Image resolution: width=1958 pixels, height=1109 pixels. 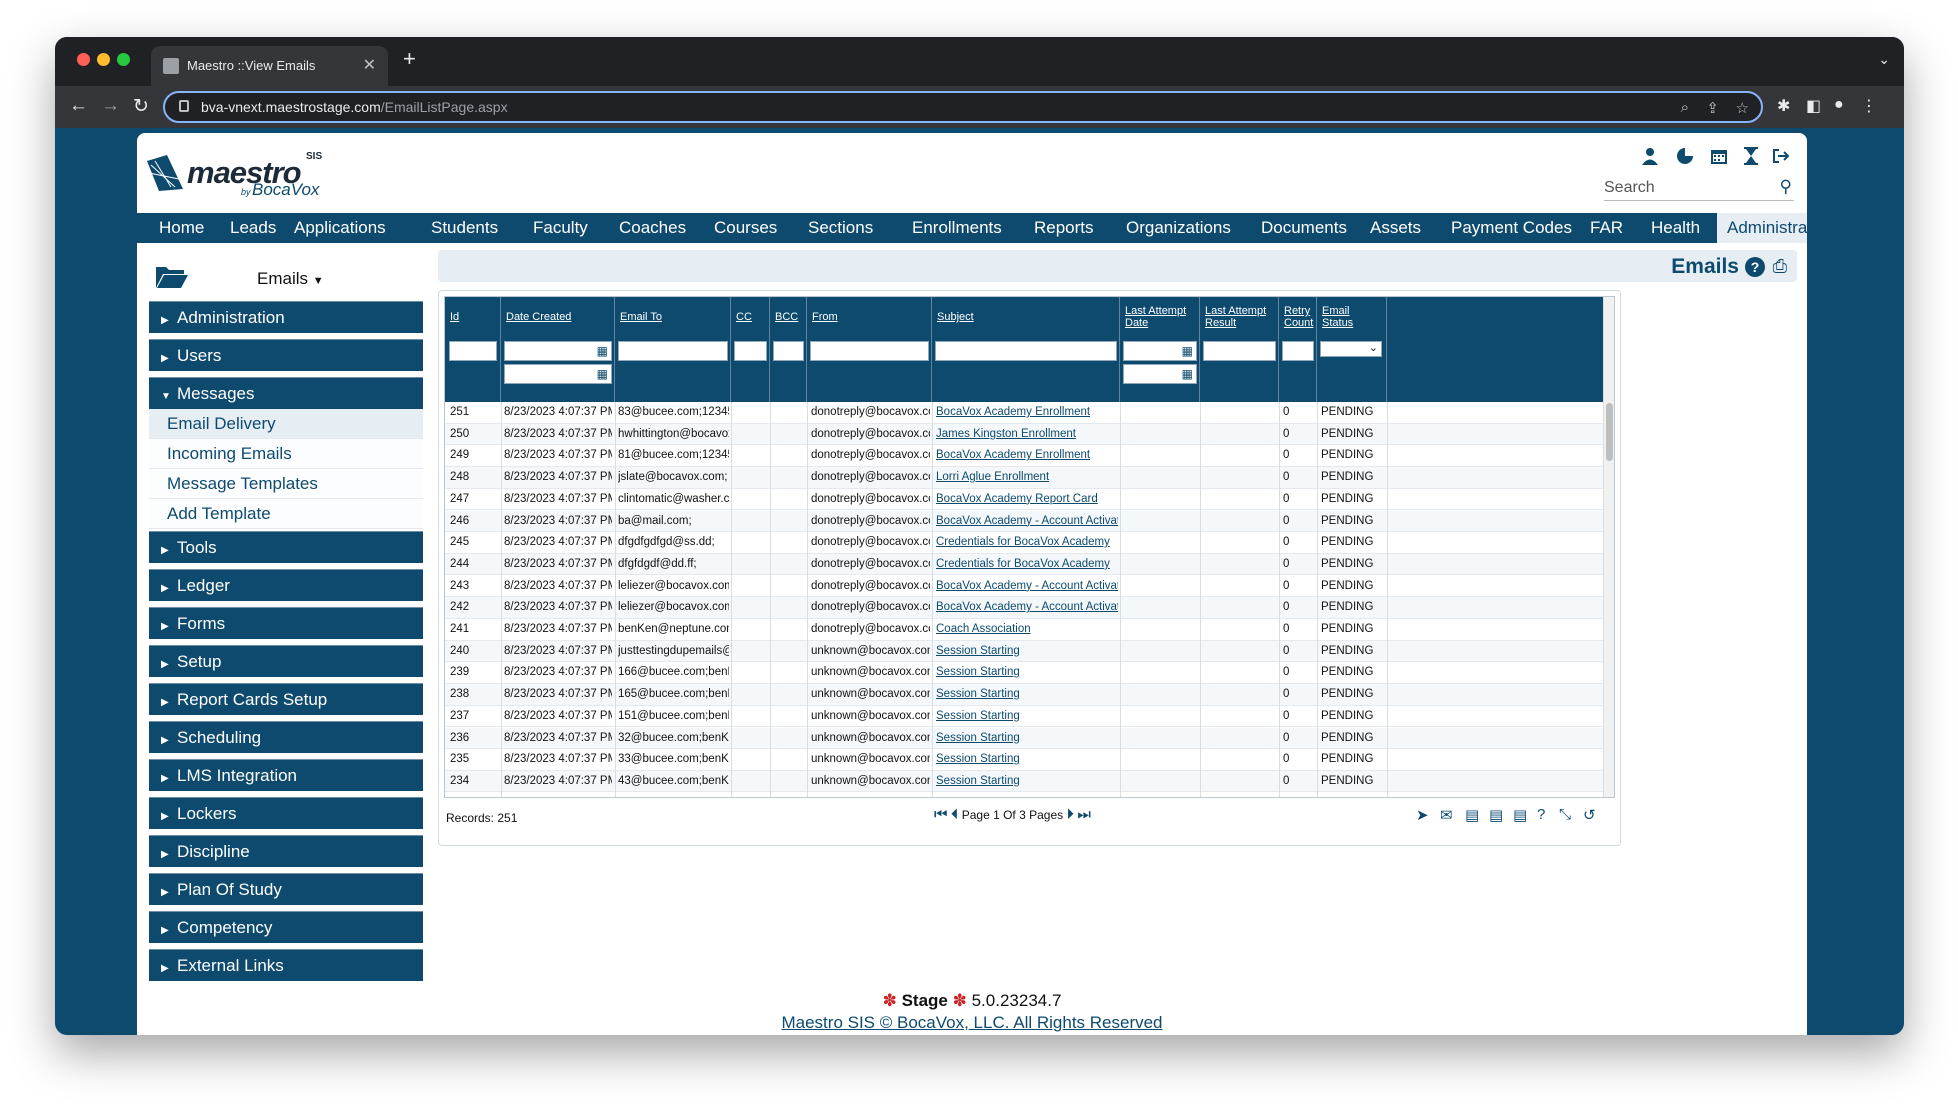 What do you see at coordinates (286, 699) in the screenshot?
I see `sidebar-section-report-cards-setup: ▶ Report Cards Setup` at bounding box center [286, 699].